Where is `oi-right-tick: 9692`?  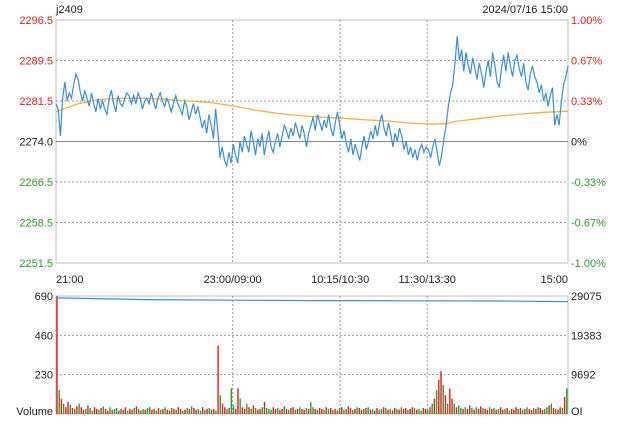
oi-right-tick: 9692 is located at coordinates (583, 376).